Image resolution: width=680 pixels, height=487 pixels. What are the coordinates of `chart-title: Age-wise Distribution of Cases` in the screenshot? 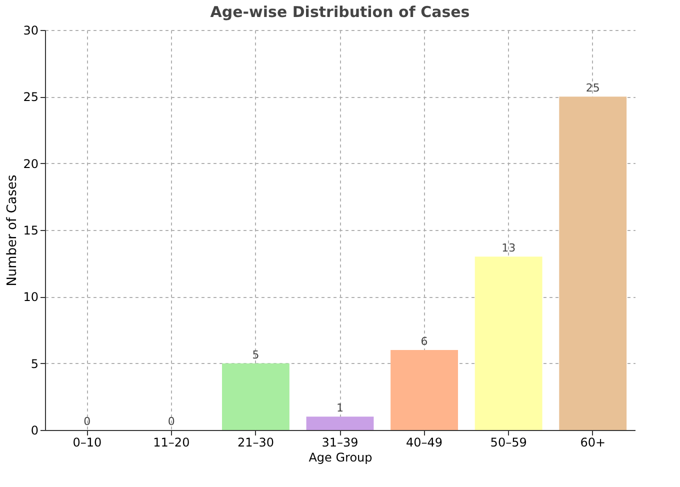 It's located at (340, 12).